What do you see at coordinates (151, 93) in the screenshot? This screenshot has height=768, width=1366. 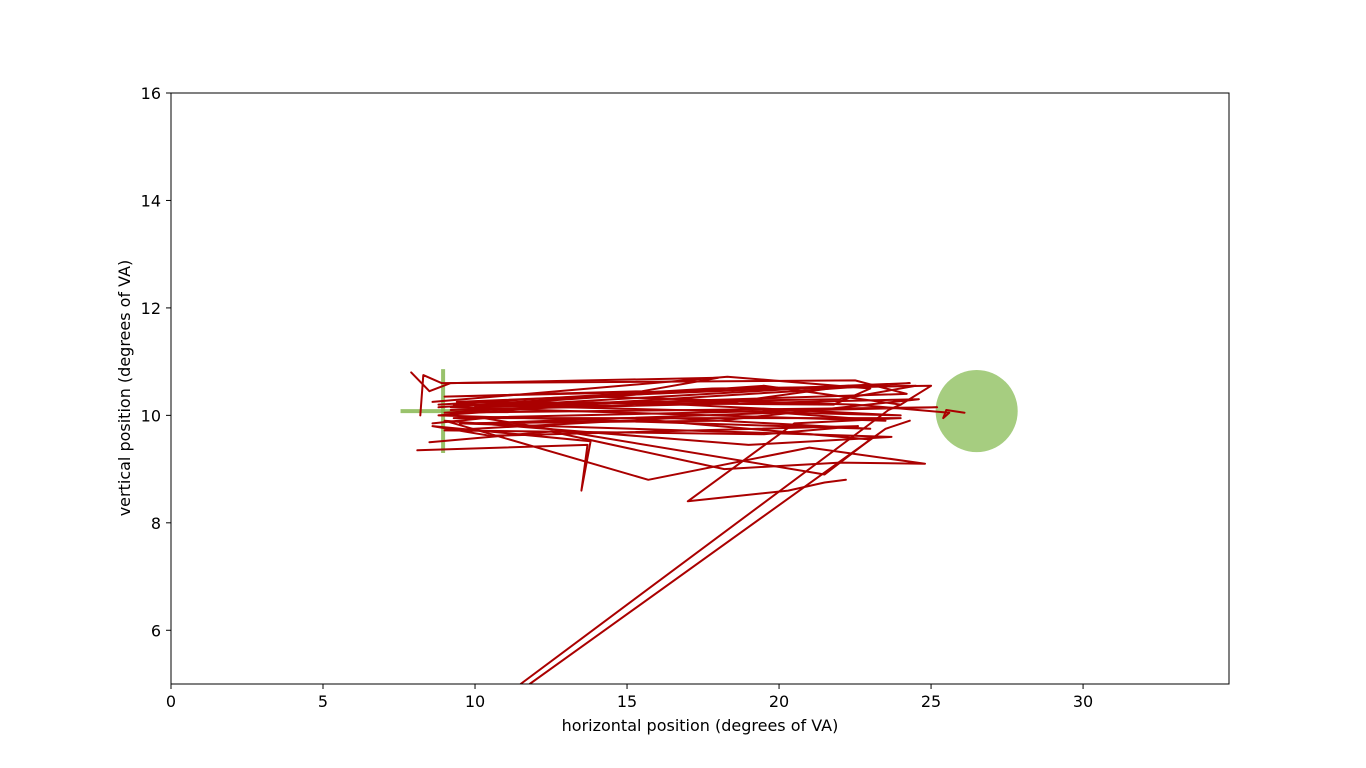 I see `y-tick-label: 16` at bounding box center [151, 93].